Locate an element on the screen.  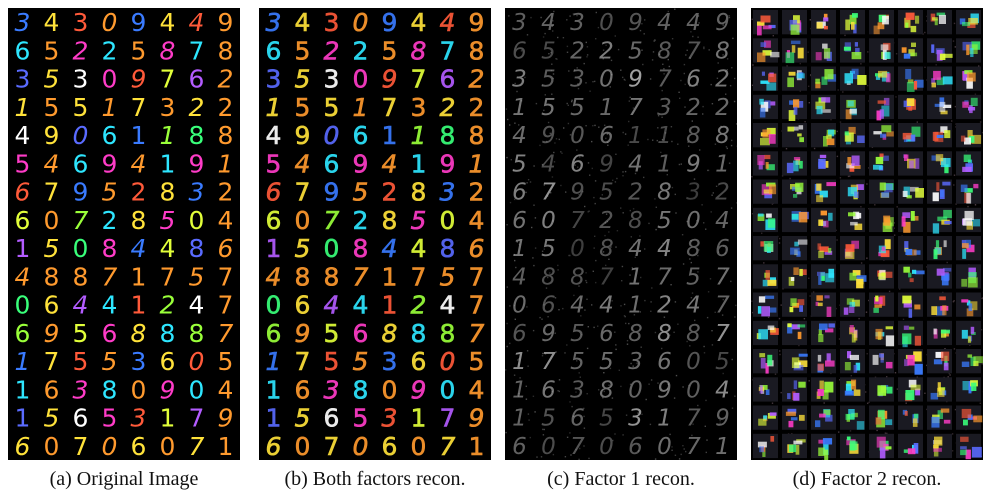
digit-cell: 9 is located at coordinates (390, 79).